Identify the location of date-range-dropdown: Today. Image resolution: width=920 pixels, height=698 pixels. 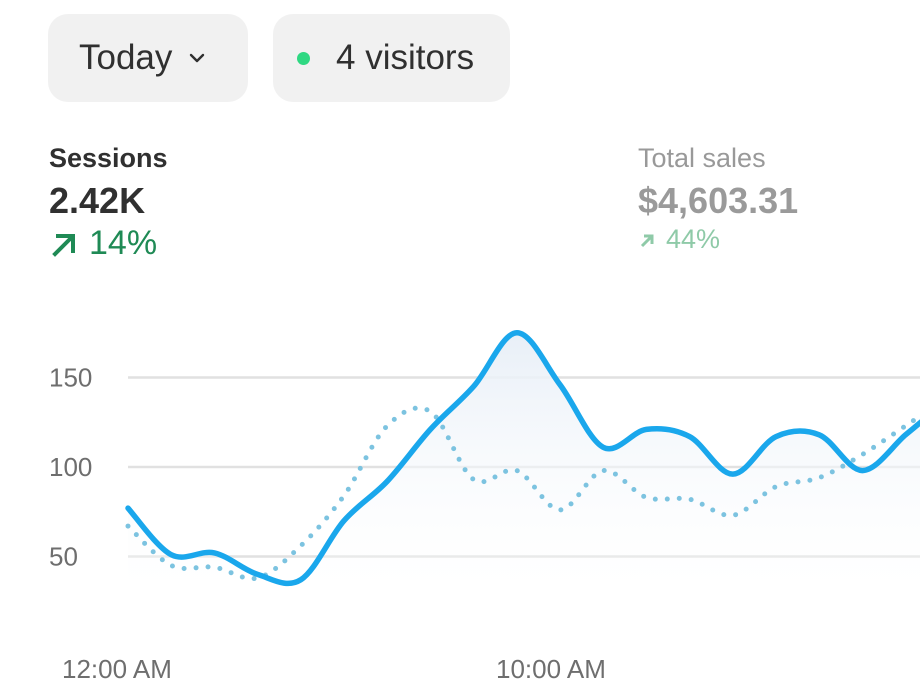
(148, 58).